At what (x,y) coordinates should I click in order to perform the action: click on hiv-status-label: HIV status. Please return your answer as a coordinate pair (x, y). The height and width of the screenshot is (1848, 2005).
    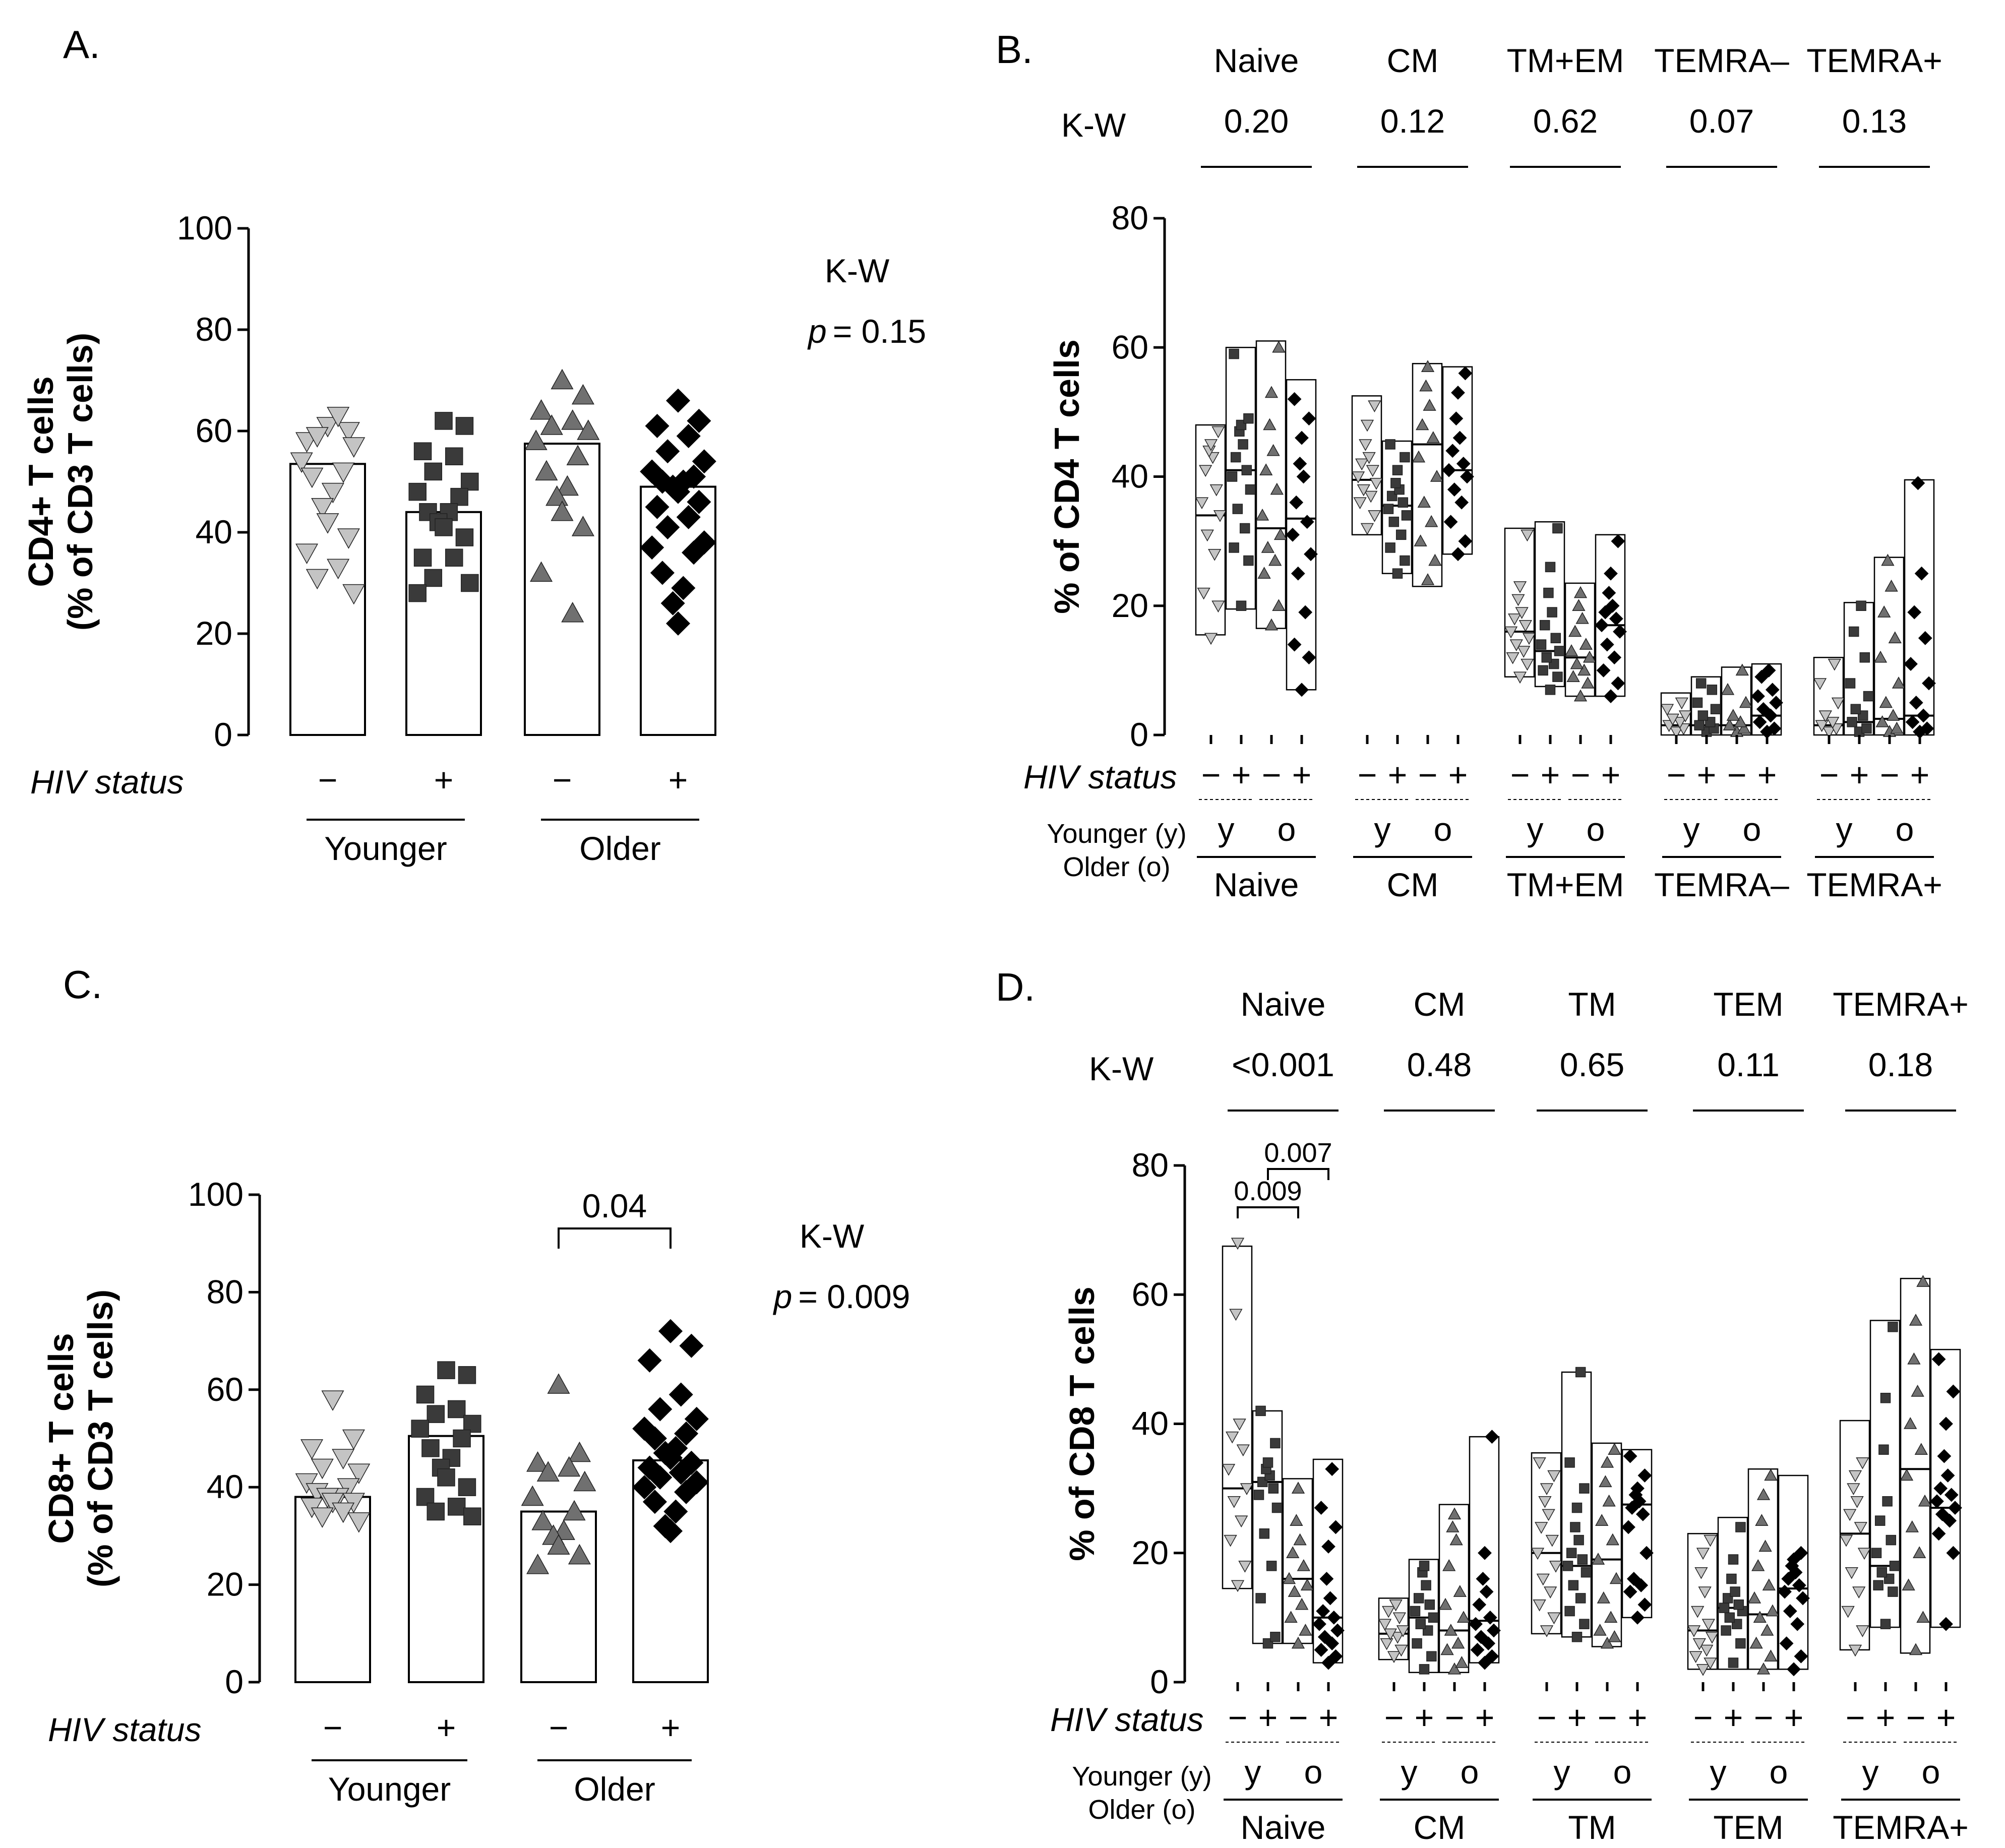
    Looking at the image, I should click on (107, 781).